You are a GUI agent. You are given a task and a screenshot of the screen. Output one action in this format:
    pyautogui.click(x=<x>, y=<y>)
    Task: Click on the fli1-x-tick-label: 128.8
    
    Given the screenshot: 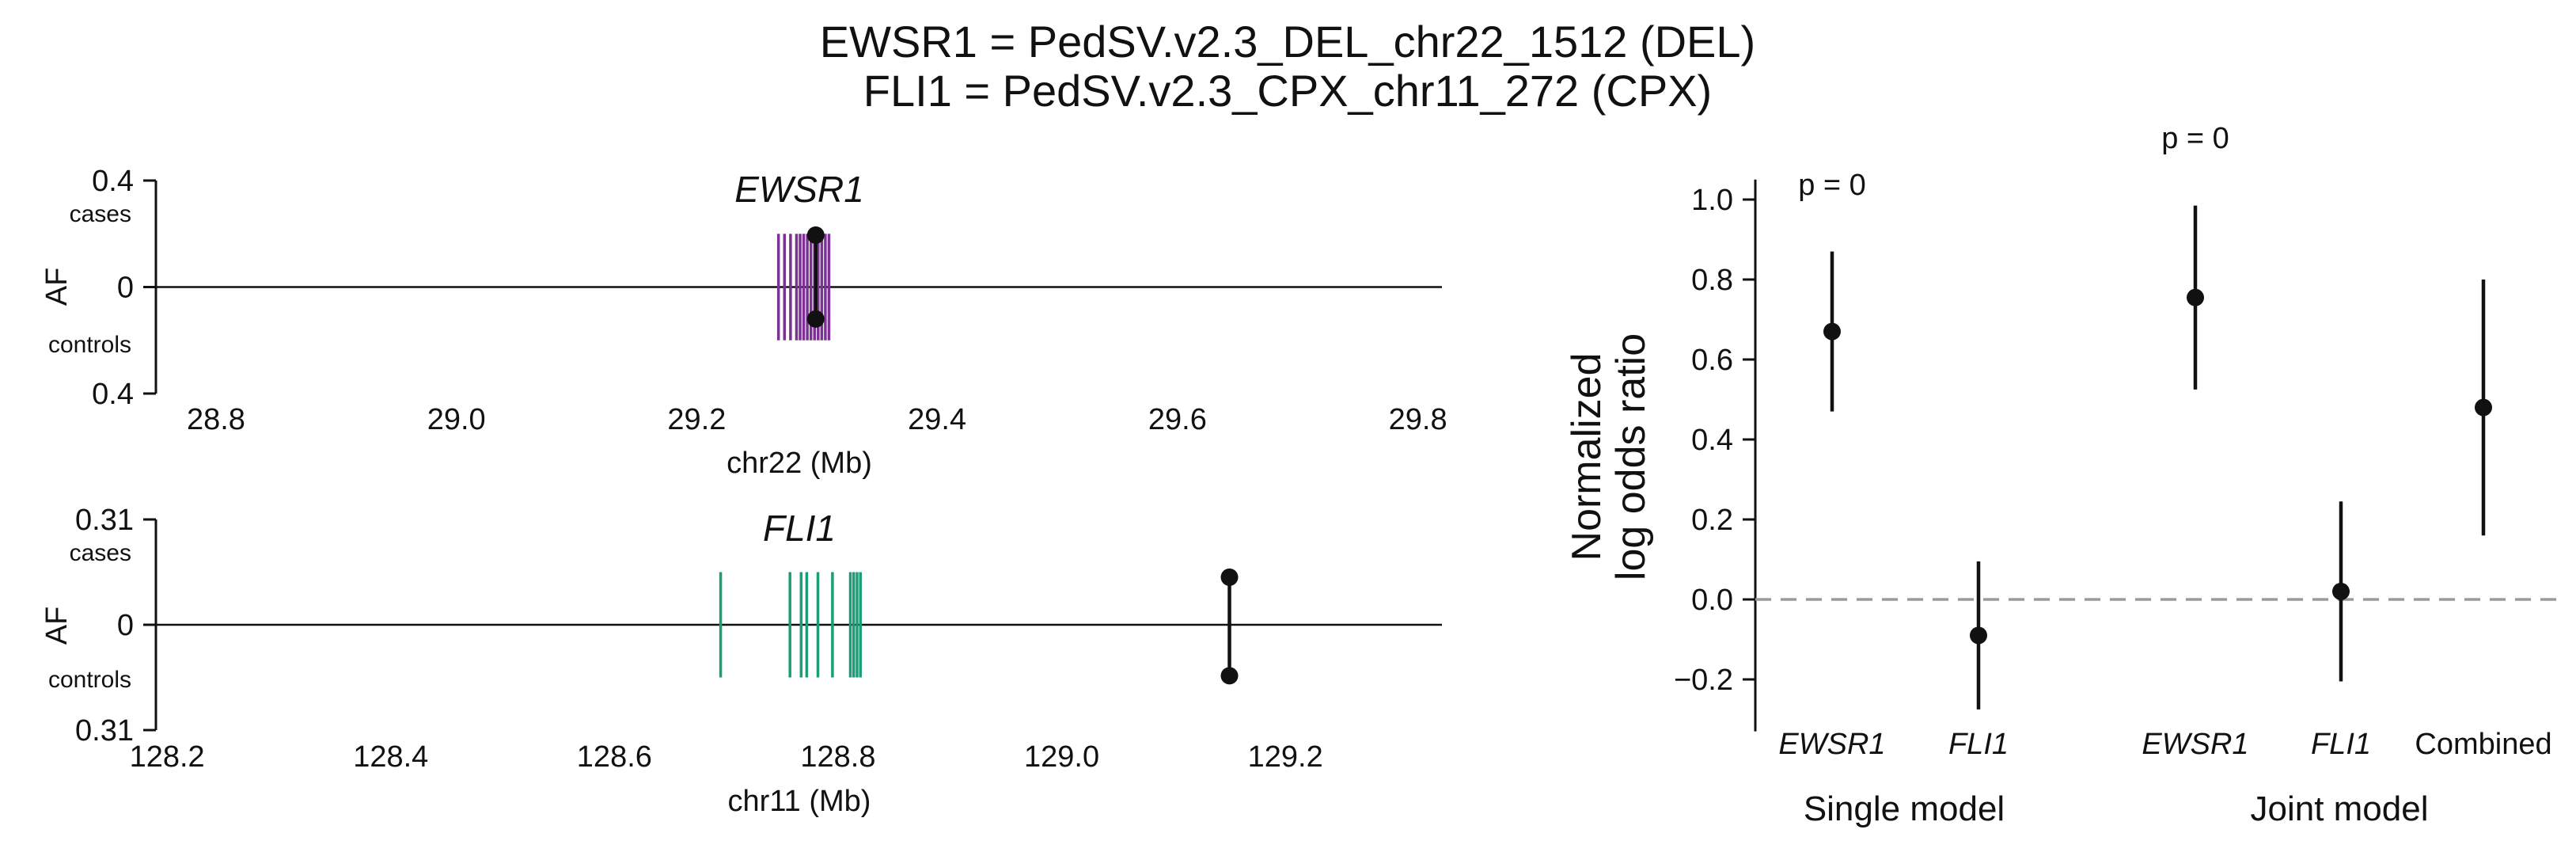 What is the action you would take?
    pyautogui.click(x=837, y=757)
    